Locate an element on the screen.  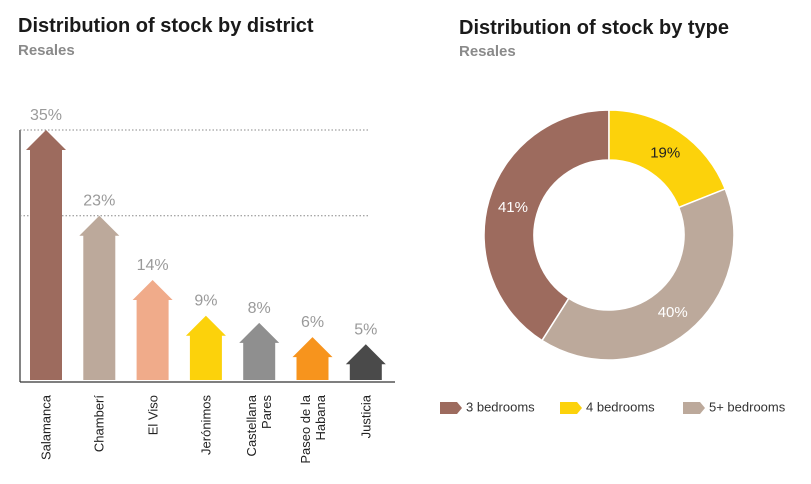
value-label: 19% is located at coordinates (665, 152).